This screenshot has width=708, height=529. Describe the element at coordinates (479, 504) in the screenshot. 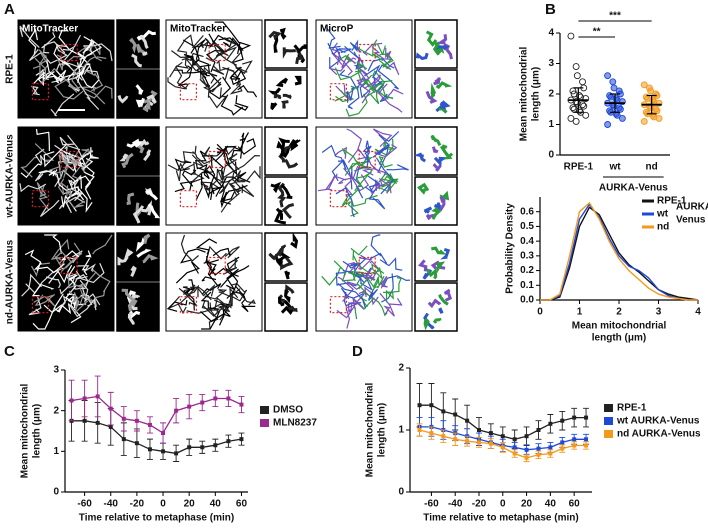

I see `x-tick-label: -20` at that location.